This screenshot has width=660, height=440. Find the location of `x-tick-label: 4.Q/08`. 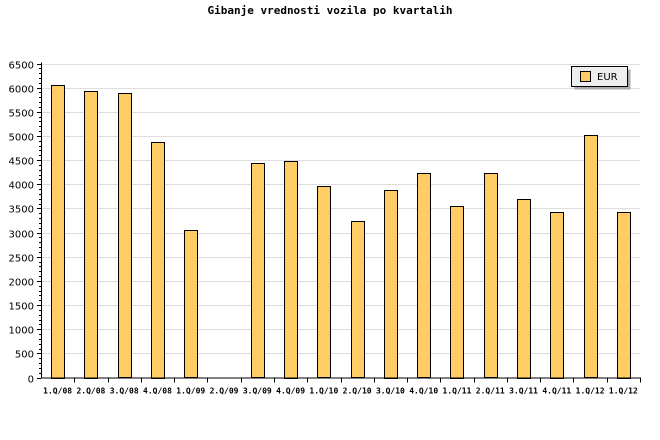

x-tick-label: 4.Q/08 is located at coordinates (157, 391).